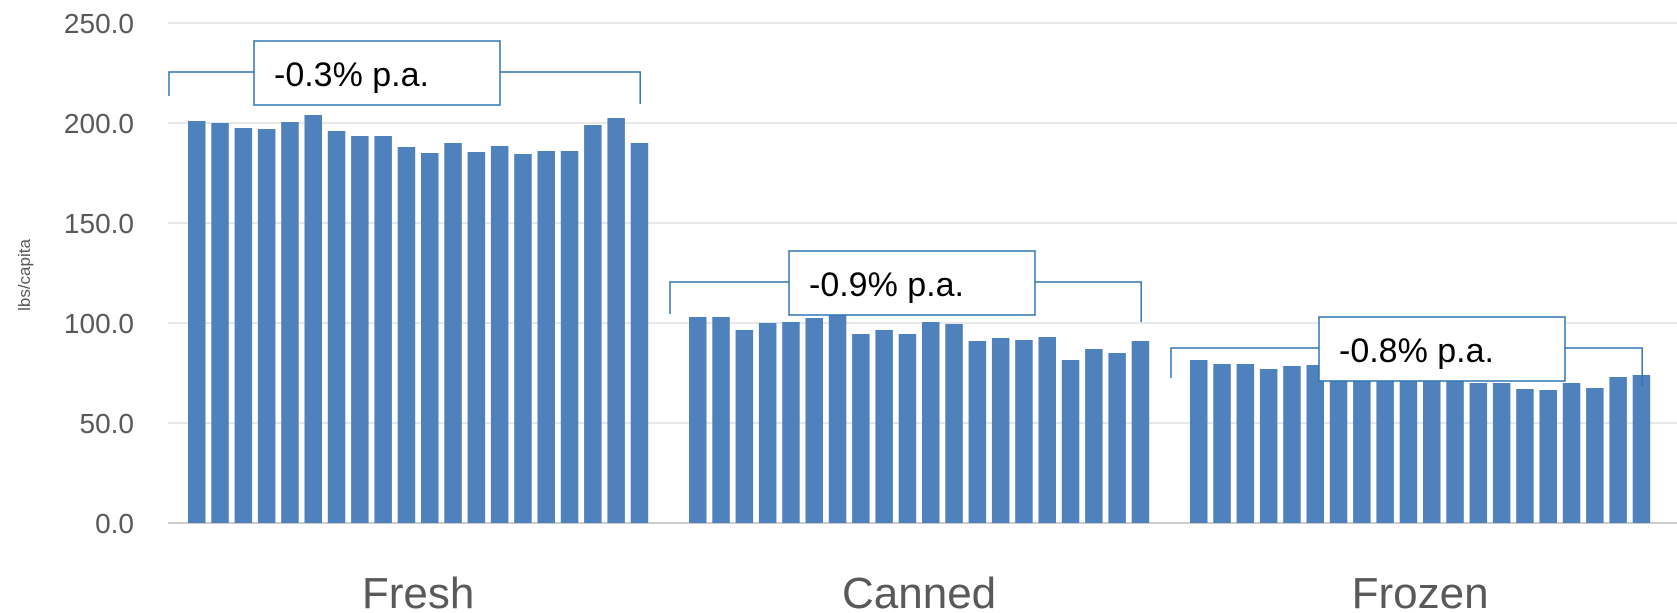 The height and width of the screenshot is (613, 1677). I want to click on annotation-label: -0.3% p.a., so click(351, 75).